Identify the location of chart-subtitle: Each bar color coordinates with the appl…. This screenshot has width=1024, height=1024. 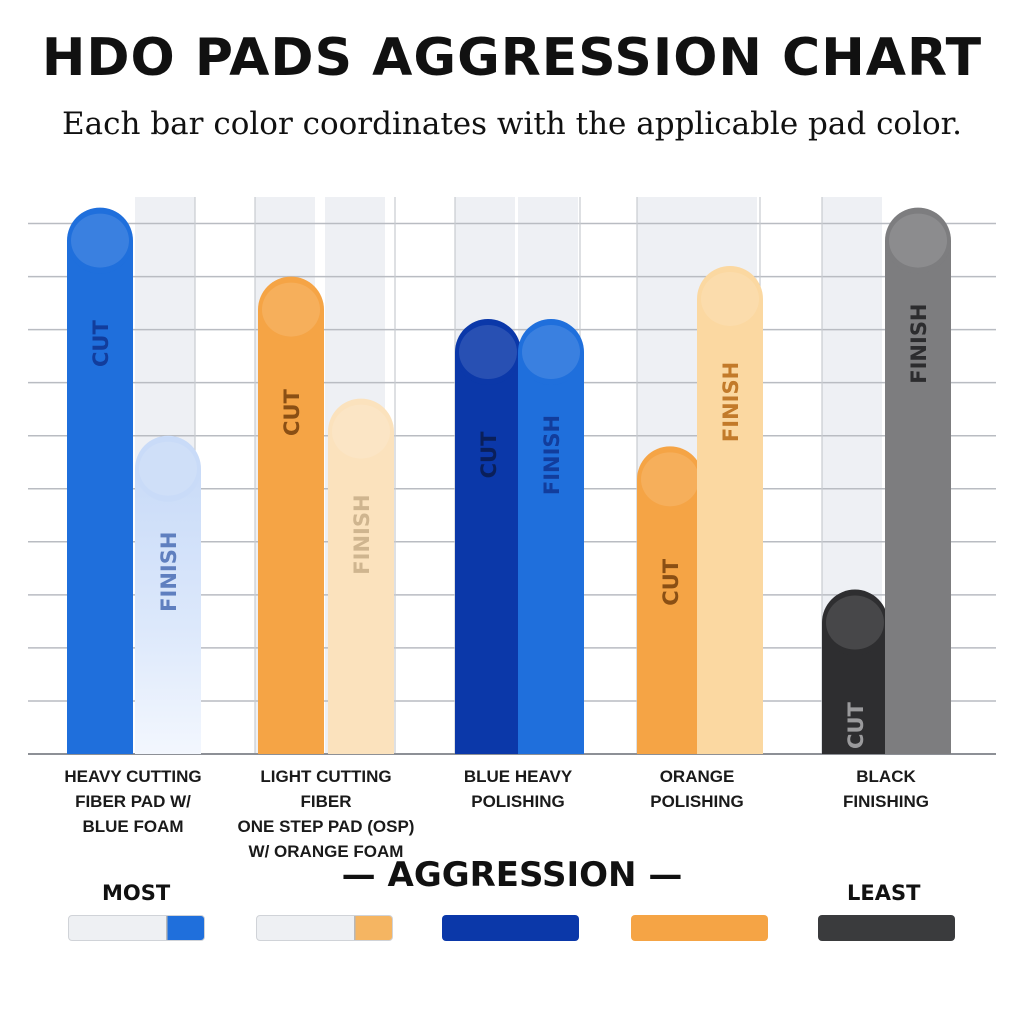
(512, 124).